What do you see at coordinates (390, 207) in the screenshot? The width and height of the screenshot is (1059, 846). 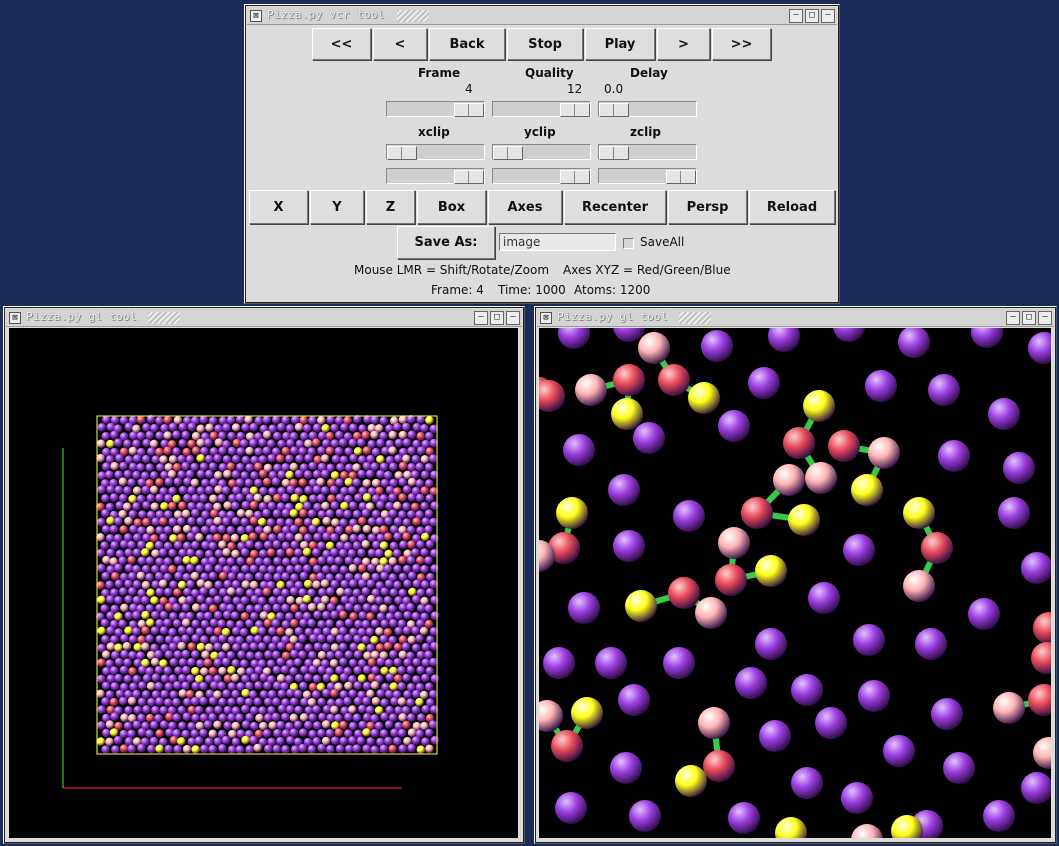 I see `view-z-button: Z` at bounding box center [390, 207].